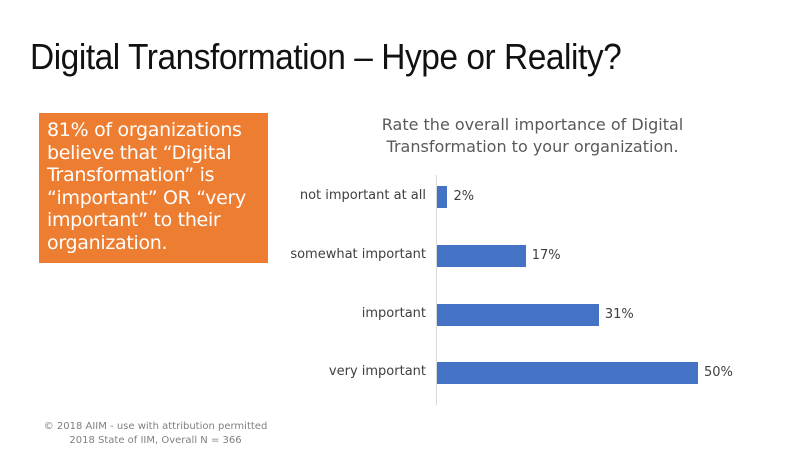 This screenshot has width=800, height=452. What do you see at coordinates (464, 196) in the screenshot?
I see `data-label: 2%` at bounding box center [464, 196].